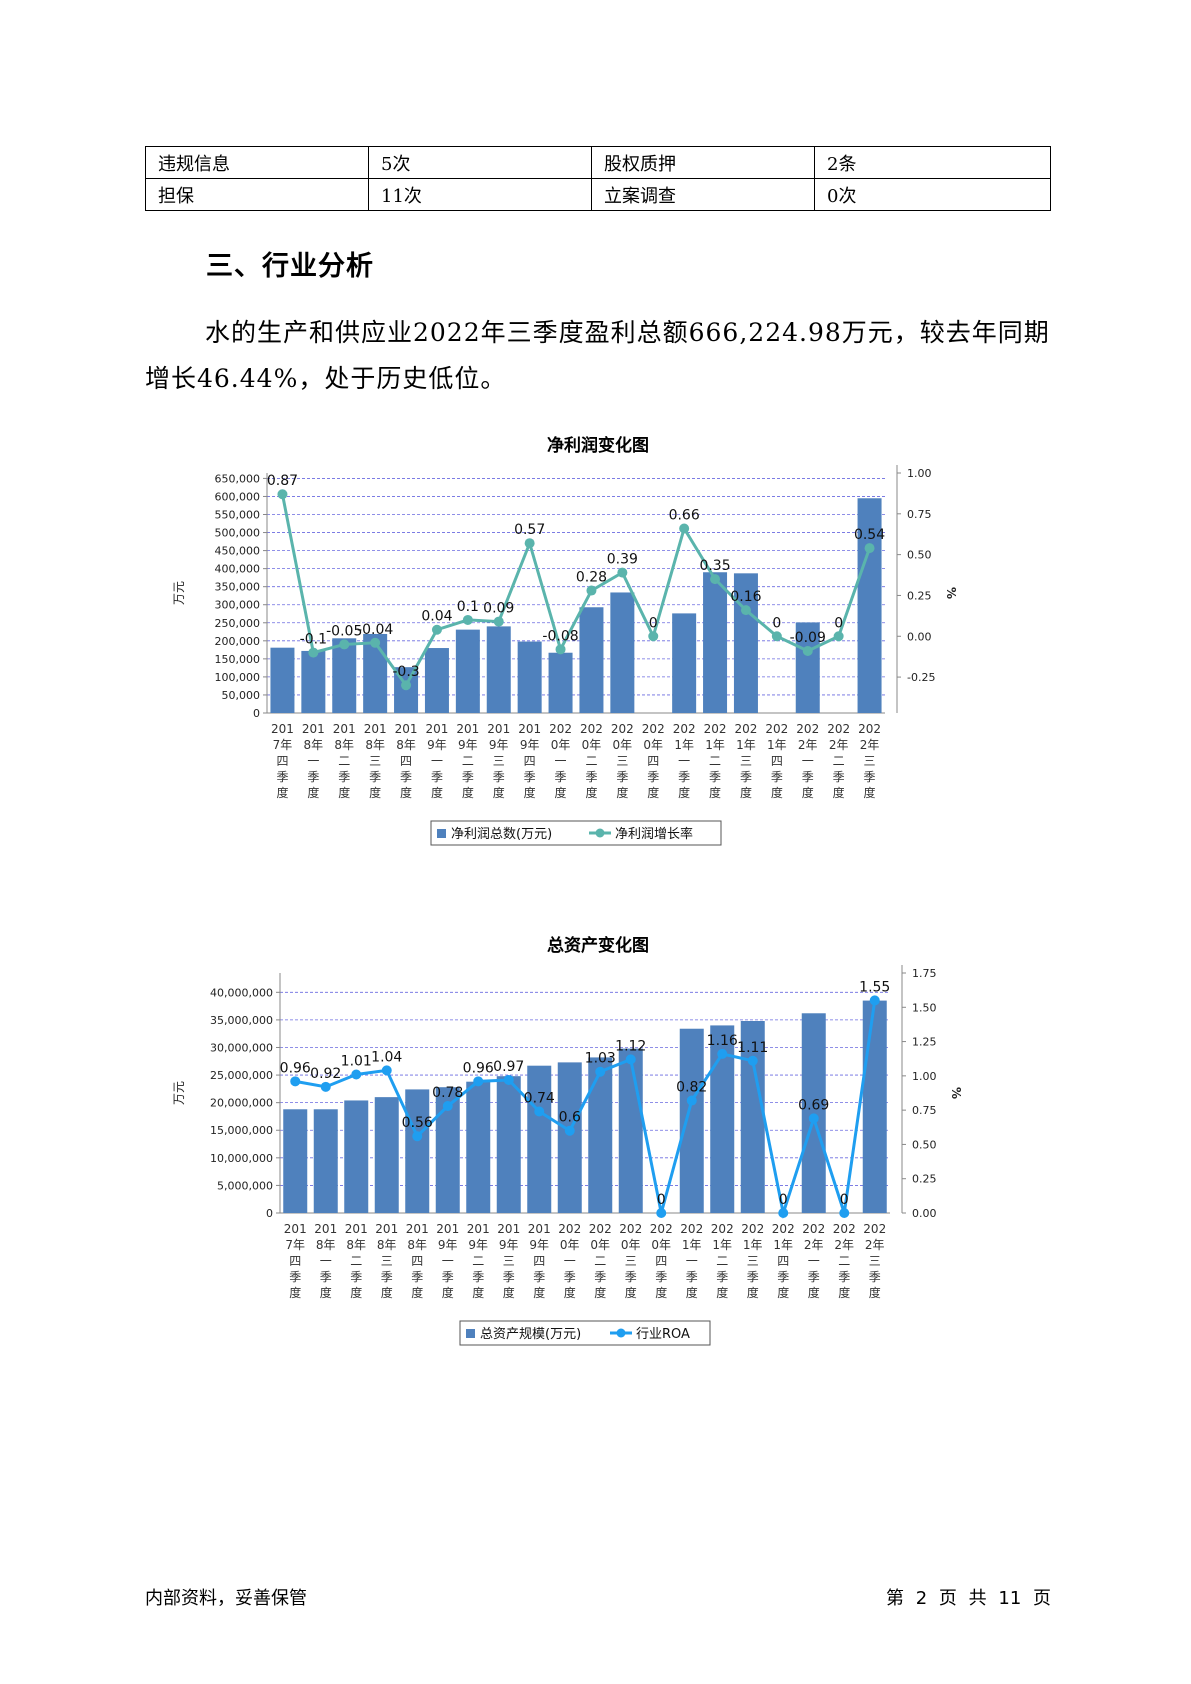 This screenshot has height=1684, width=1191. Describe the element at coordinates (238, 641) in the screenshot. I see `y-tick-label: 200,000` at that location.